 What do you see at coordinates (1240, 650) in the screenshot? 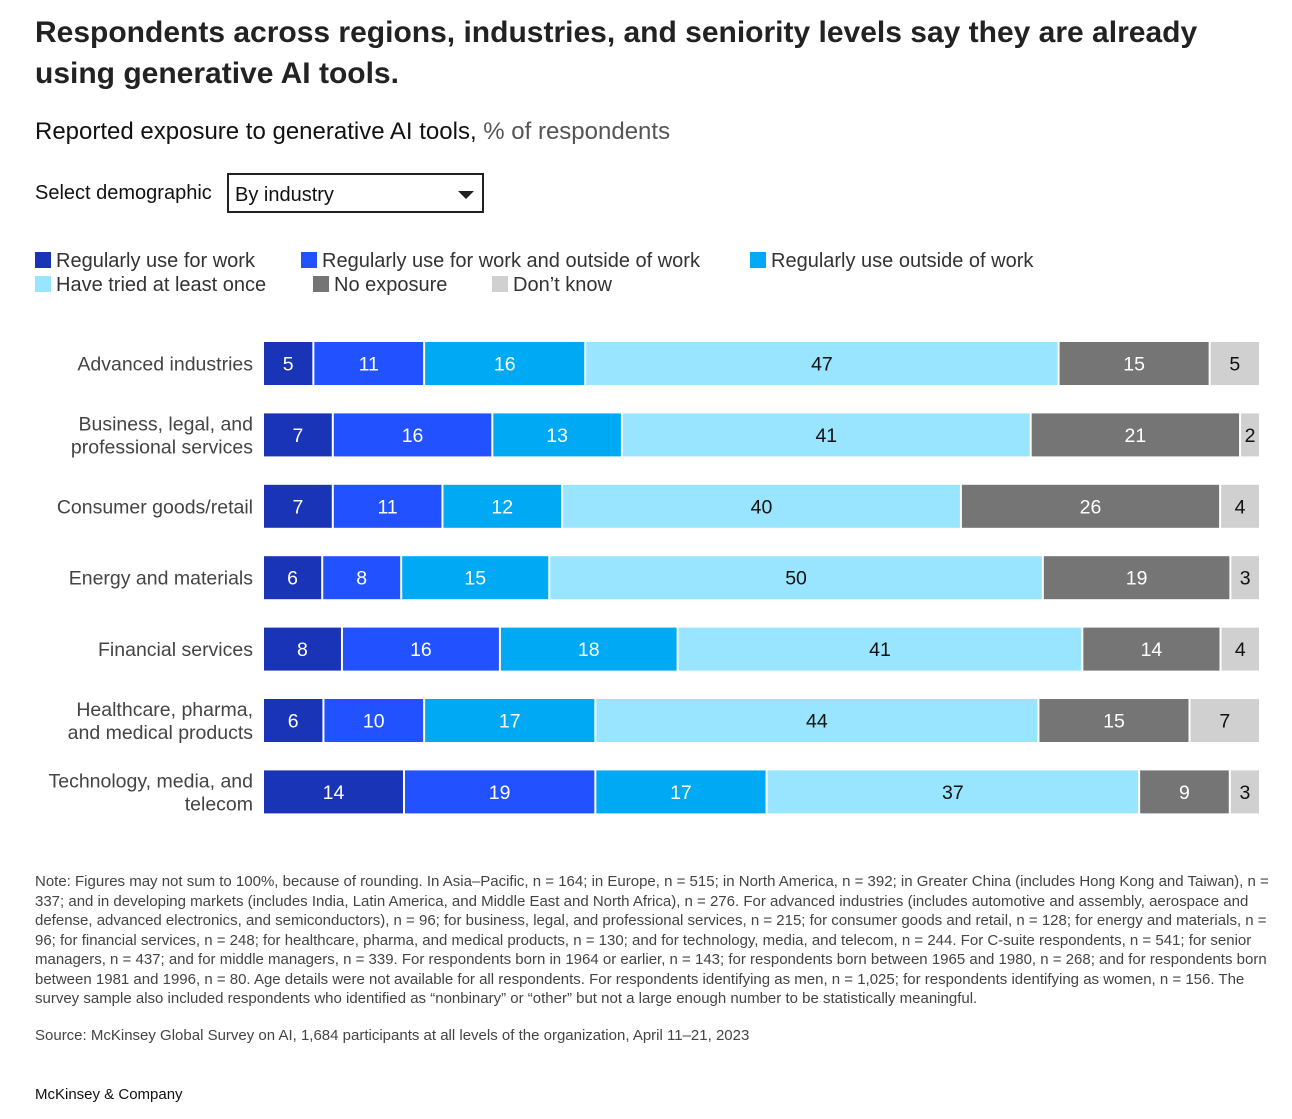
I see `data-label: 4` at bounding box center [1240, 650].